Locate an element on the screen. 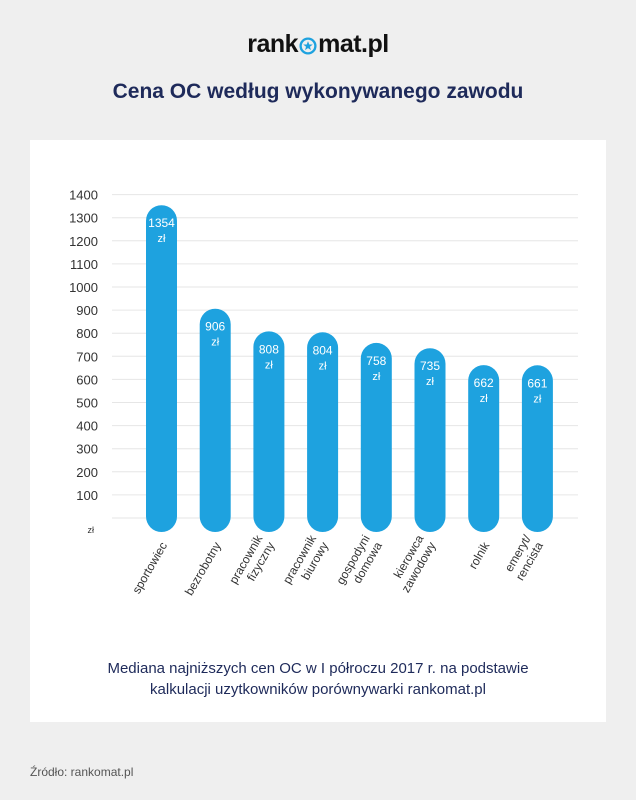 The image size is (636, 800). y-tick-label: 900 is located at coordinates (87, 310).